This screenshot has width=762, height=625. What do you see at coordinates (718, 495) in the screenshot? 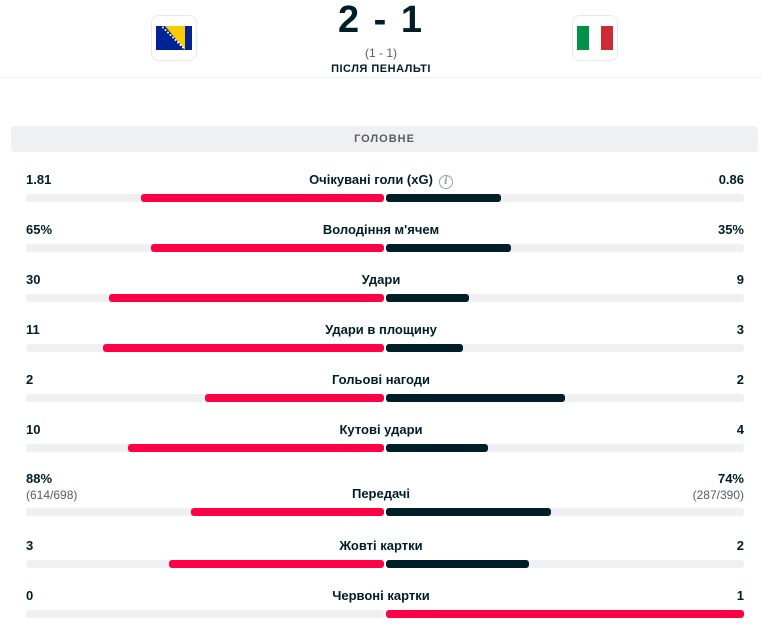
I see `stat-away-detail: (287/390)` at bounding box center [718, 495].